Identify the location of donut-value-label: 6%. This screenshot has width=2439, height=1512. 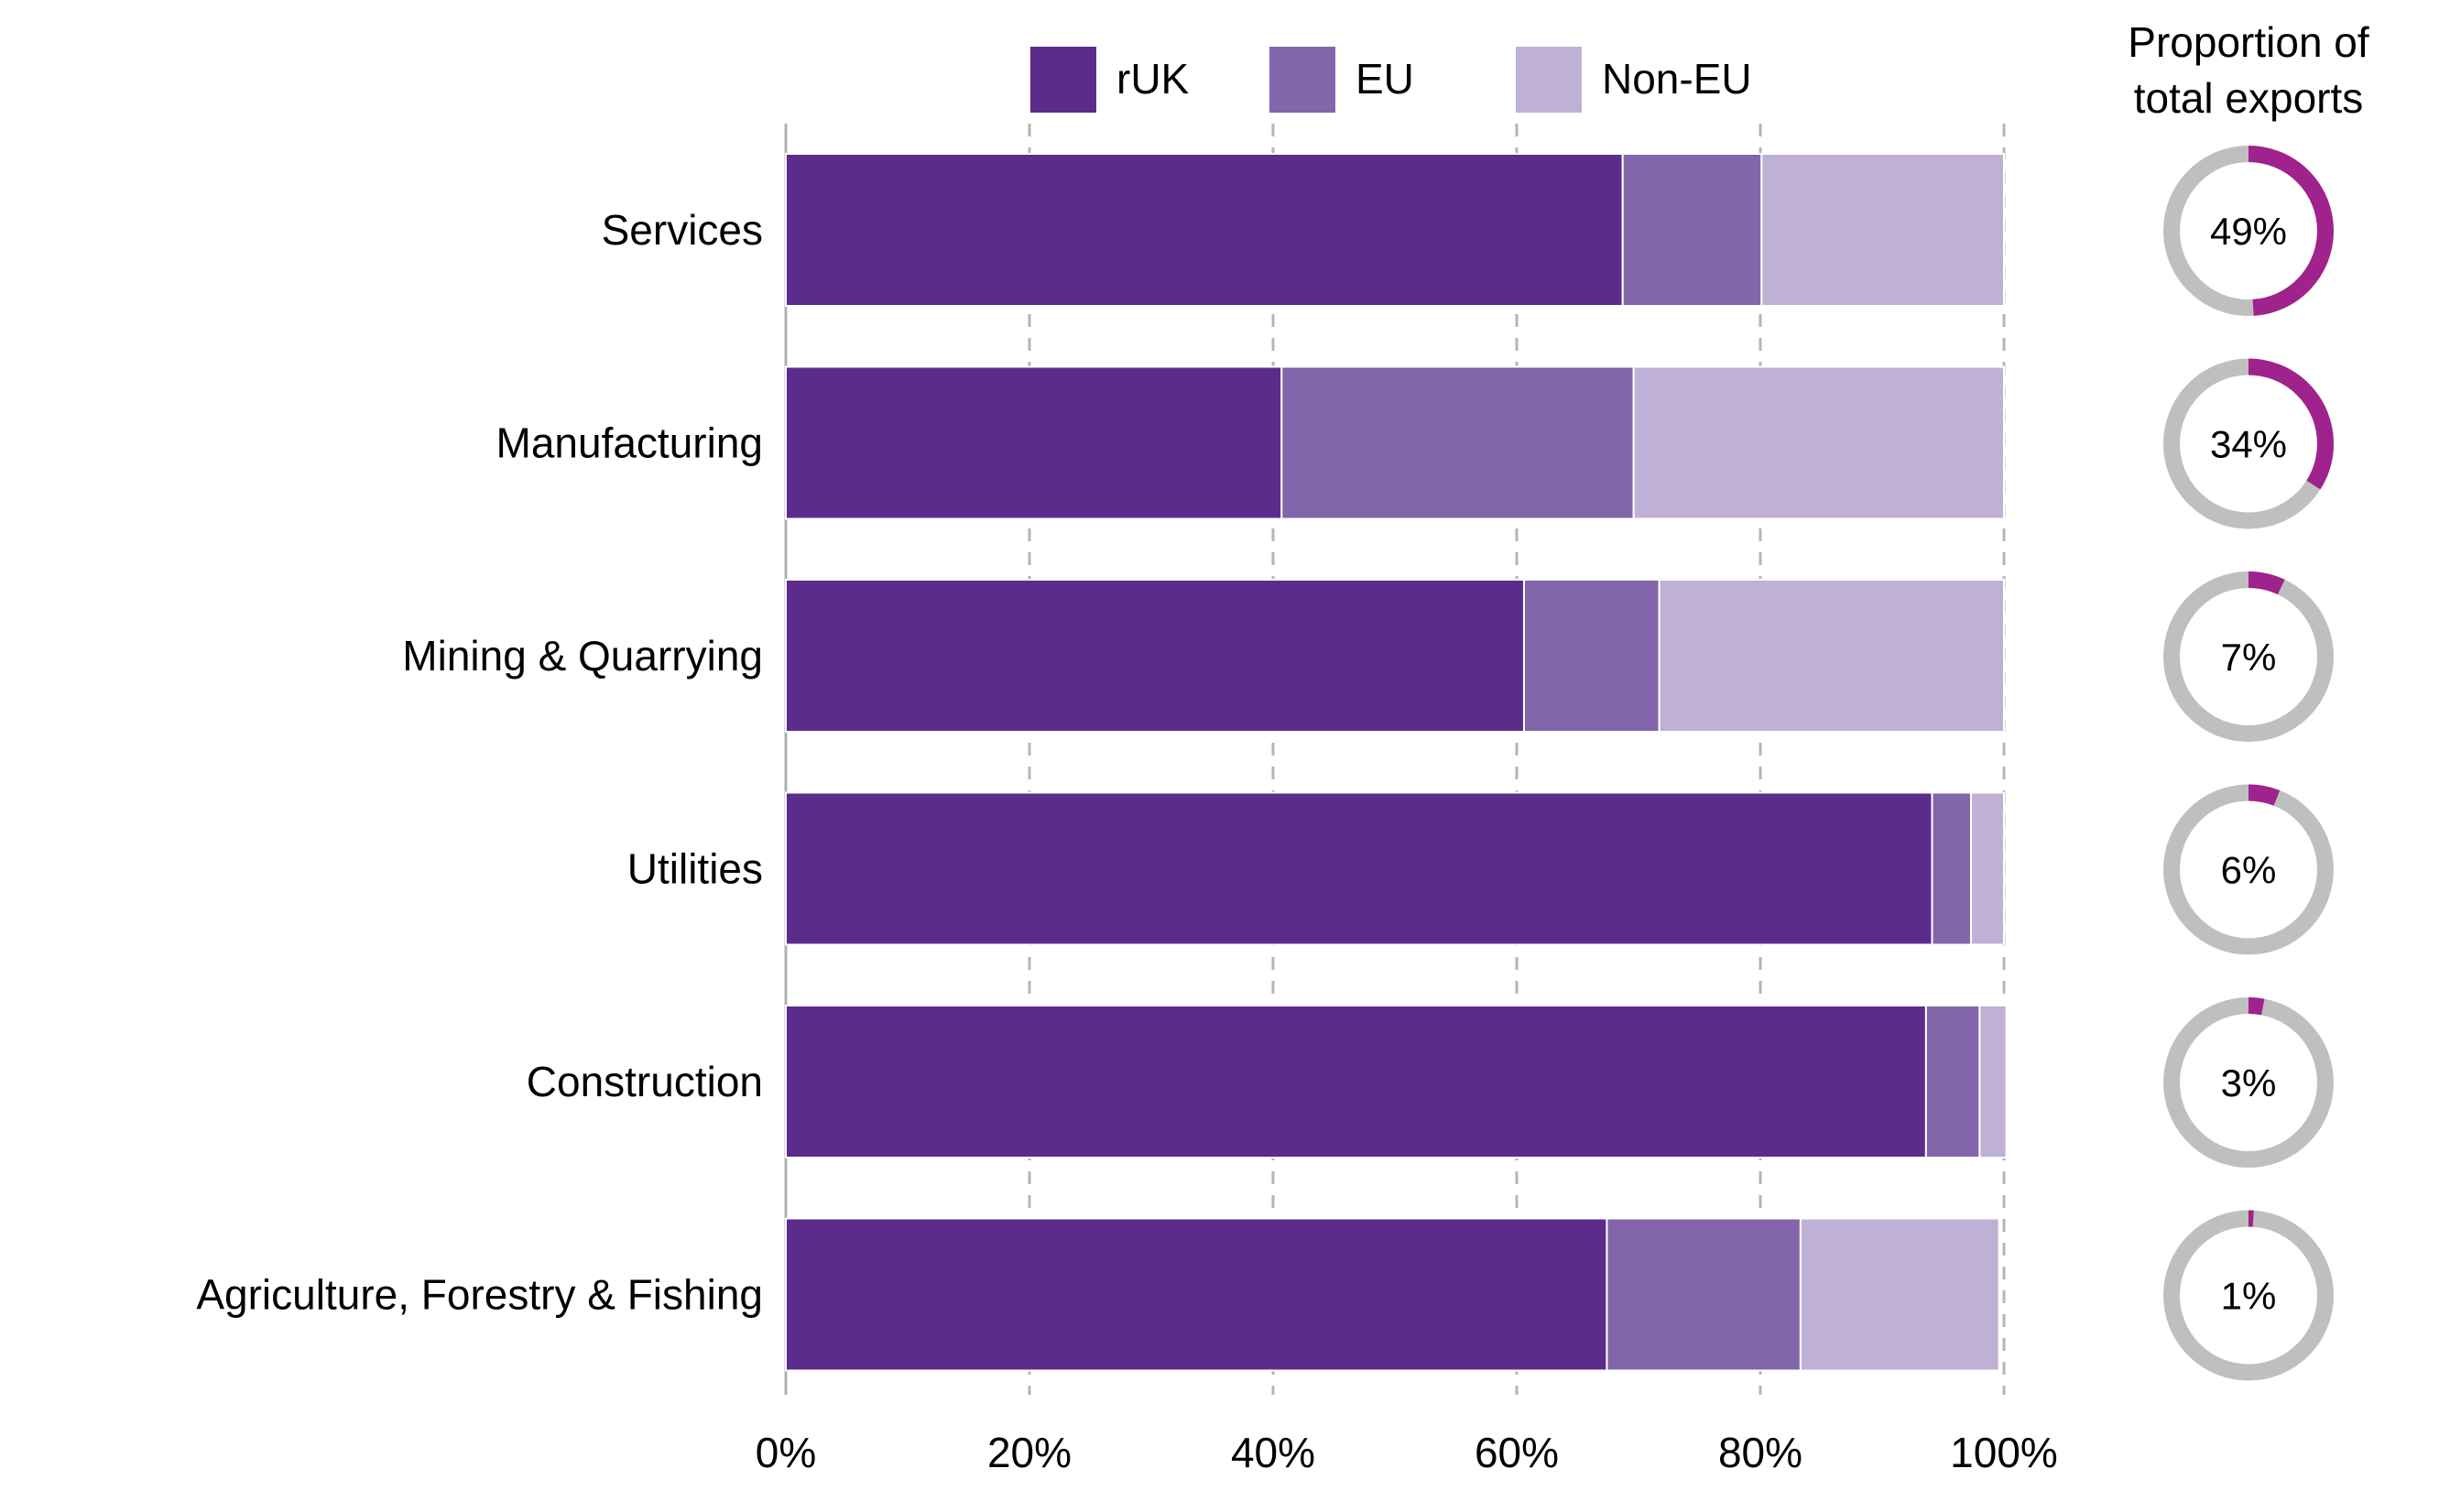
(2249, 870).